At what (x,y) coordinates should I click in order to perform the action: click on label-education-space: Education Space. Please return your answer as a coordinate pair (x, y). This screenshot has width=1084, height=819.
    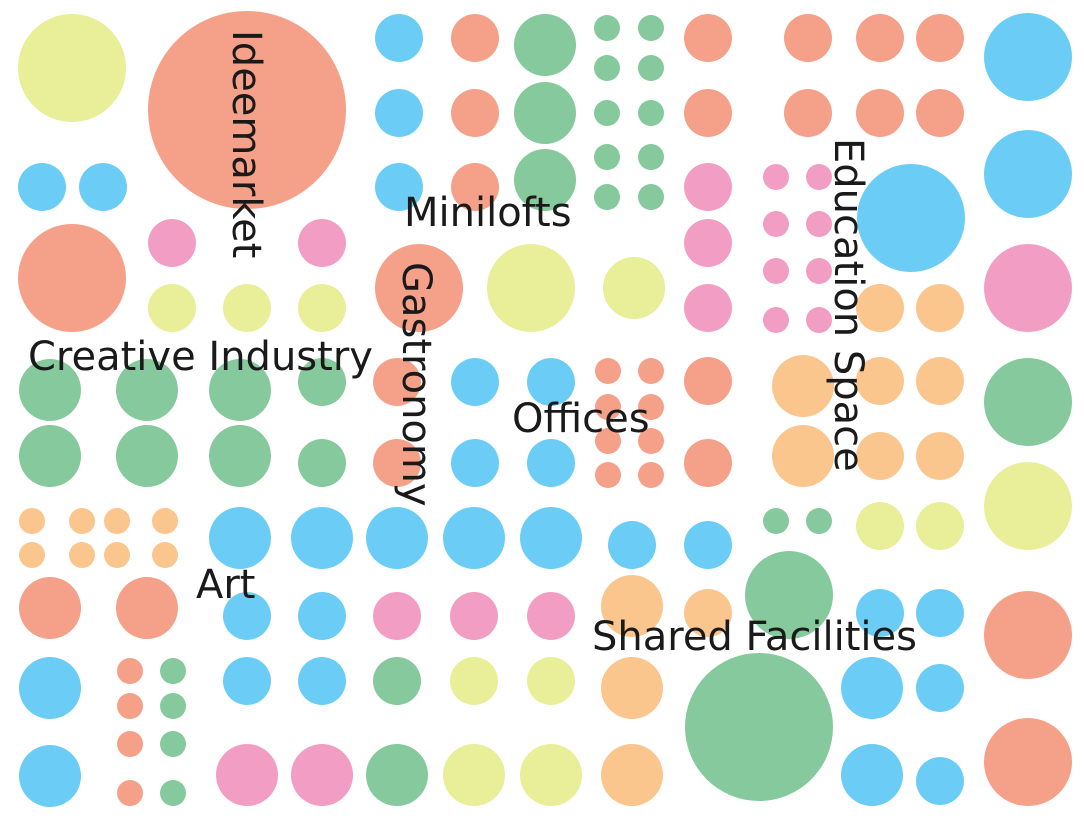
    Looking at the image, I should click on (848, 305).